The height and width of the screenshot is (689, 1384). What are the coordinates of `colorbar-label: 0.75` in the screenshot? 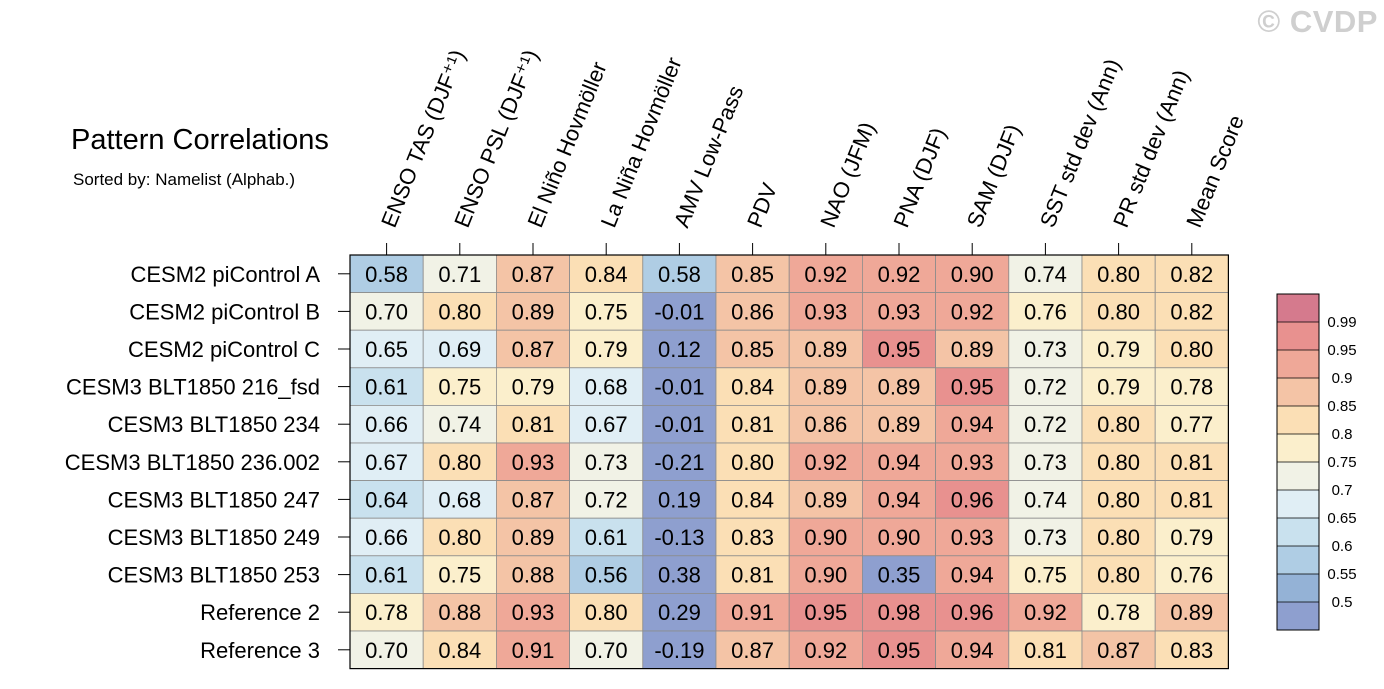 It's located at (1341, 462).